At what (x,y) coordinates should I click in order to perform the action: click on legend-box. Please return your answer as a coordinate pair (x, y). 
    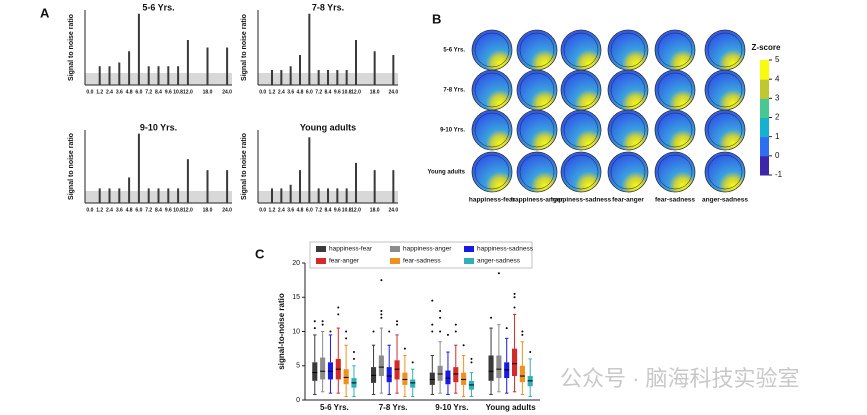
    Looking at the image, I should click on (421, 255).